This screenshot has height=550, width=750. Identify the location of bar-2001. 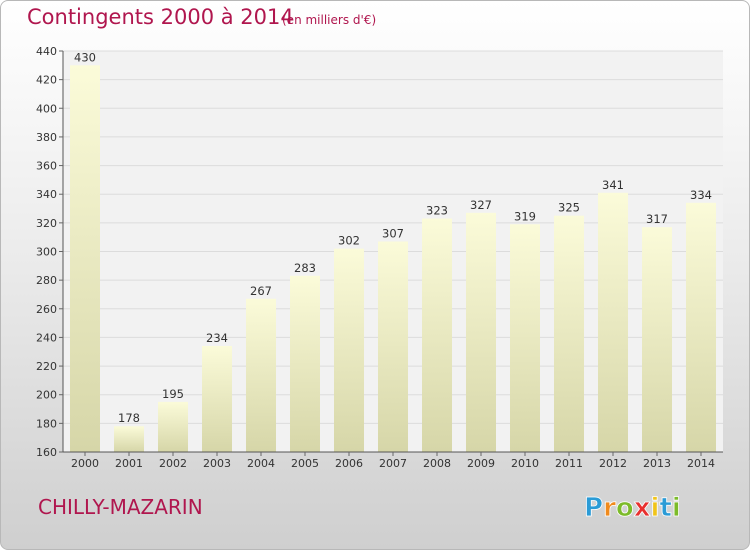
(129, 439).